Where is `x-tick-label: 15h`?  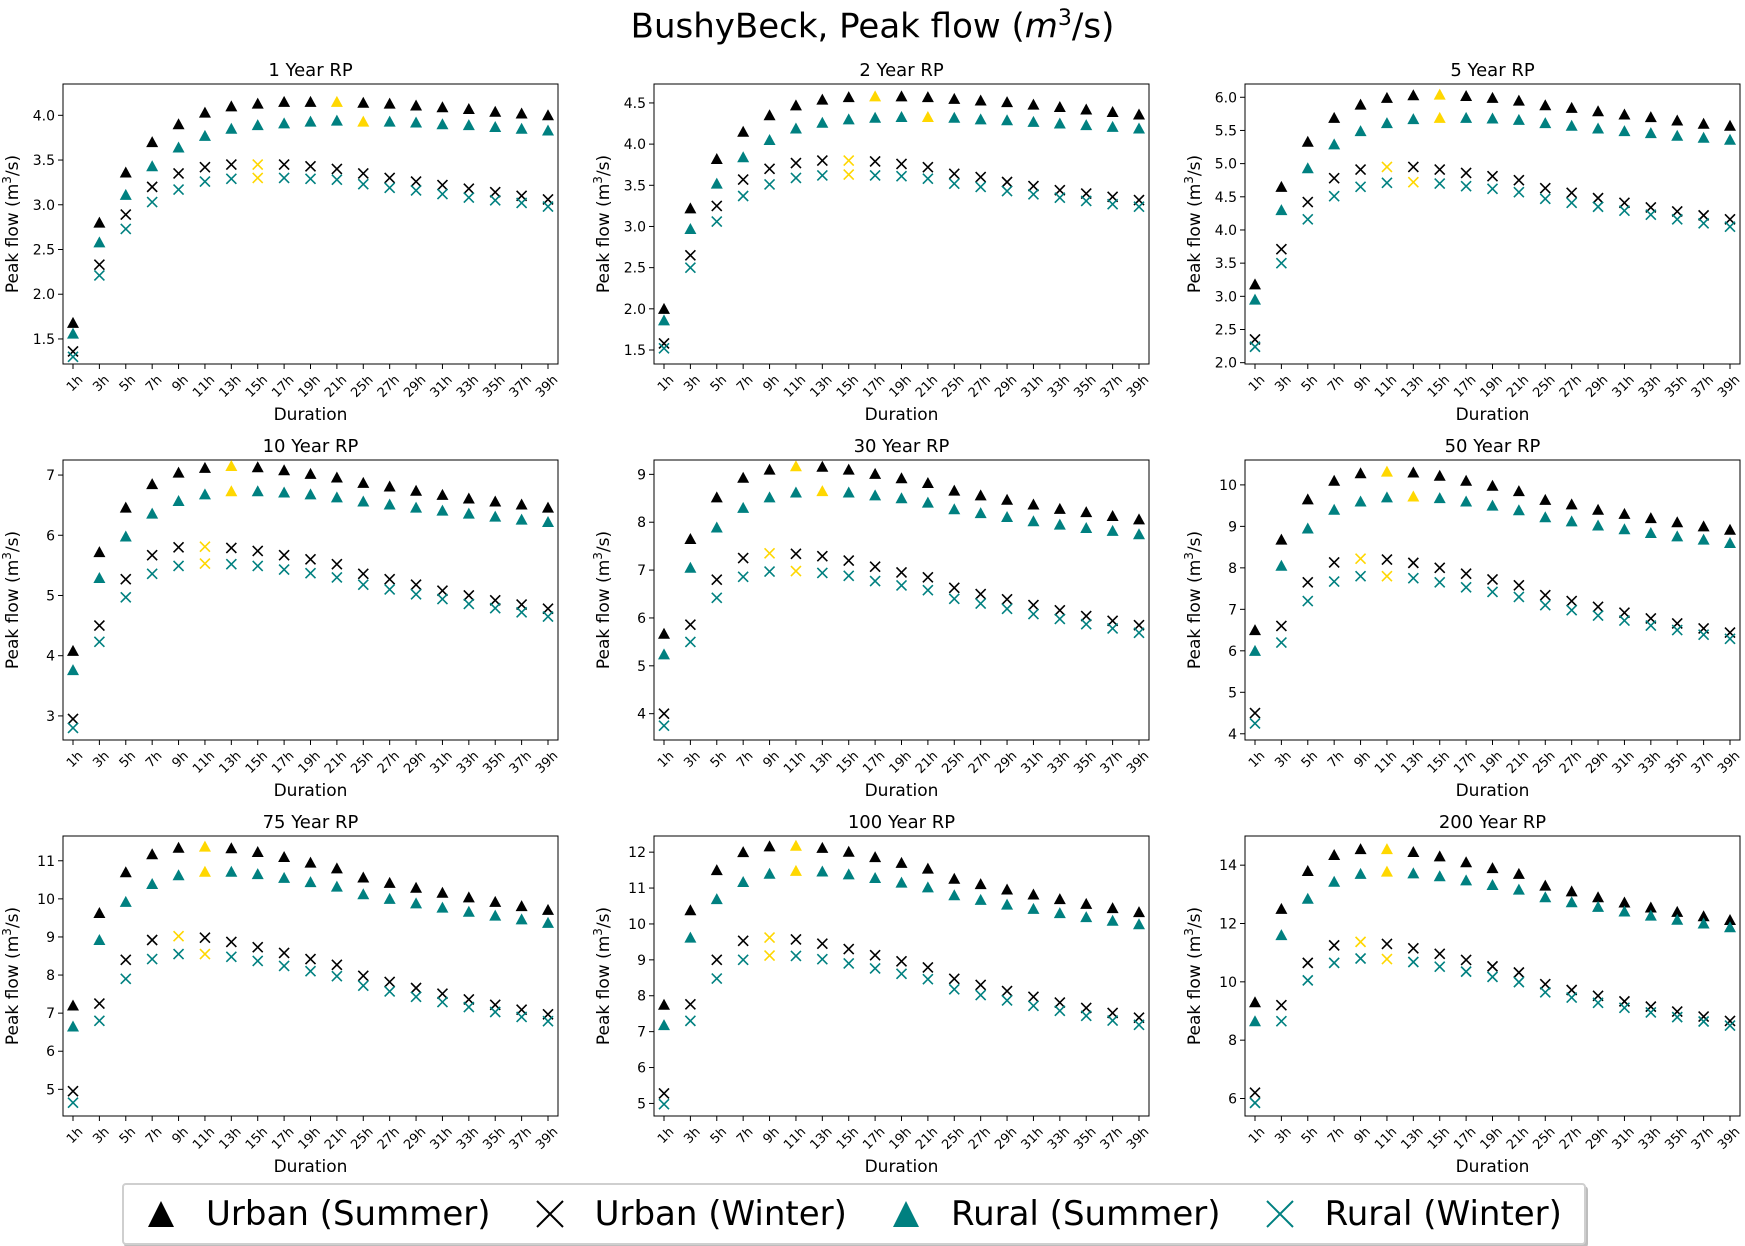 x-tick-label: 15h is located at coordinates (1439, 763).